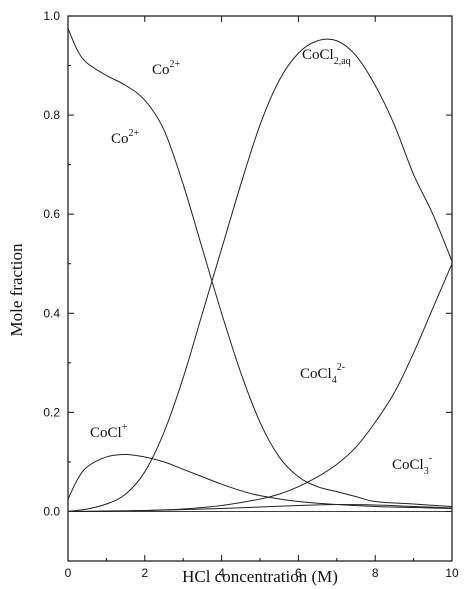  Describe the element at coordinates (326, 57) in the screenshot. I see `annotation-cocl2aq: CoCl2,aq` at that location.